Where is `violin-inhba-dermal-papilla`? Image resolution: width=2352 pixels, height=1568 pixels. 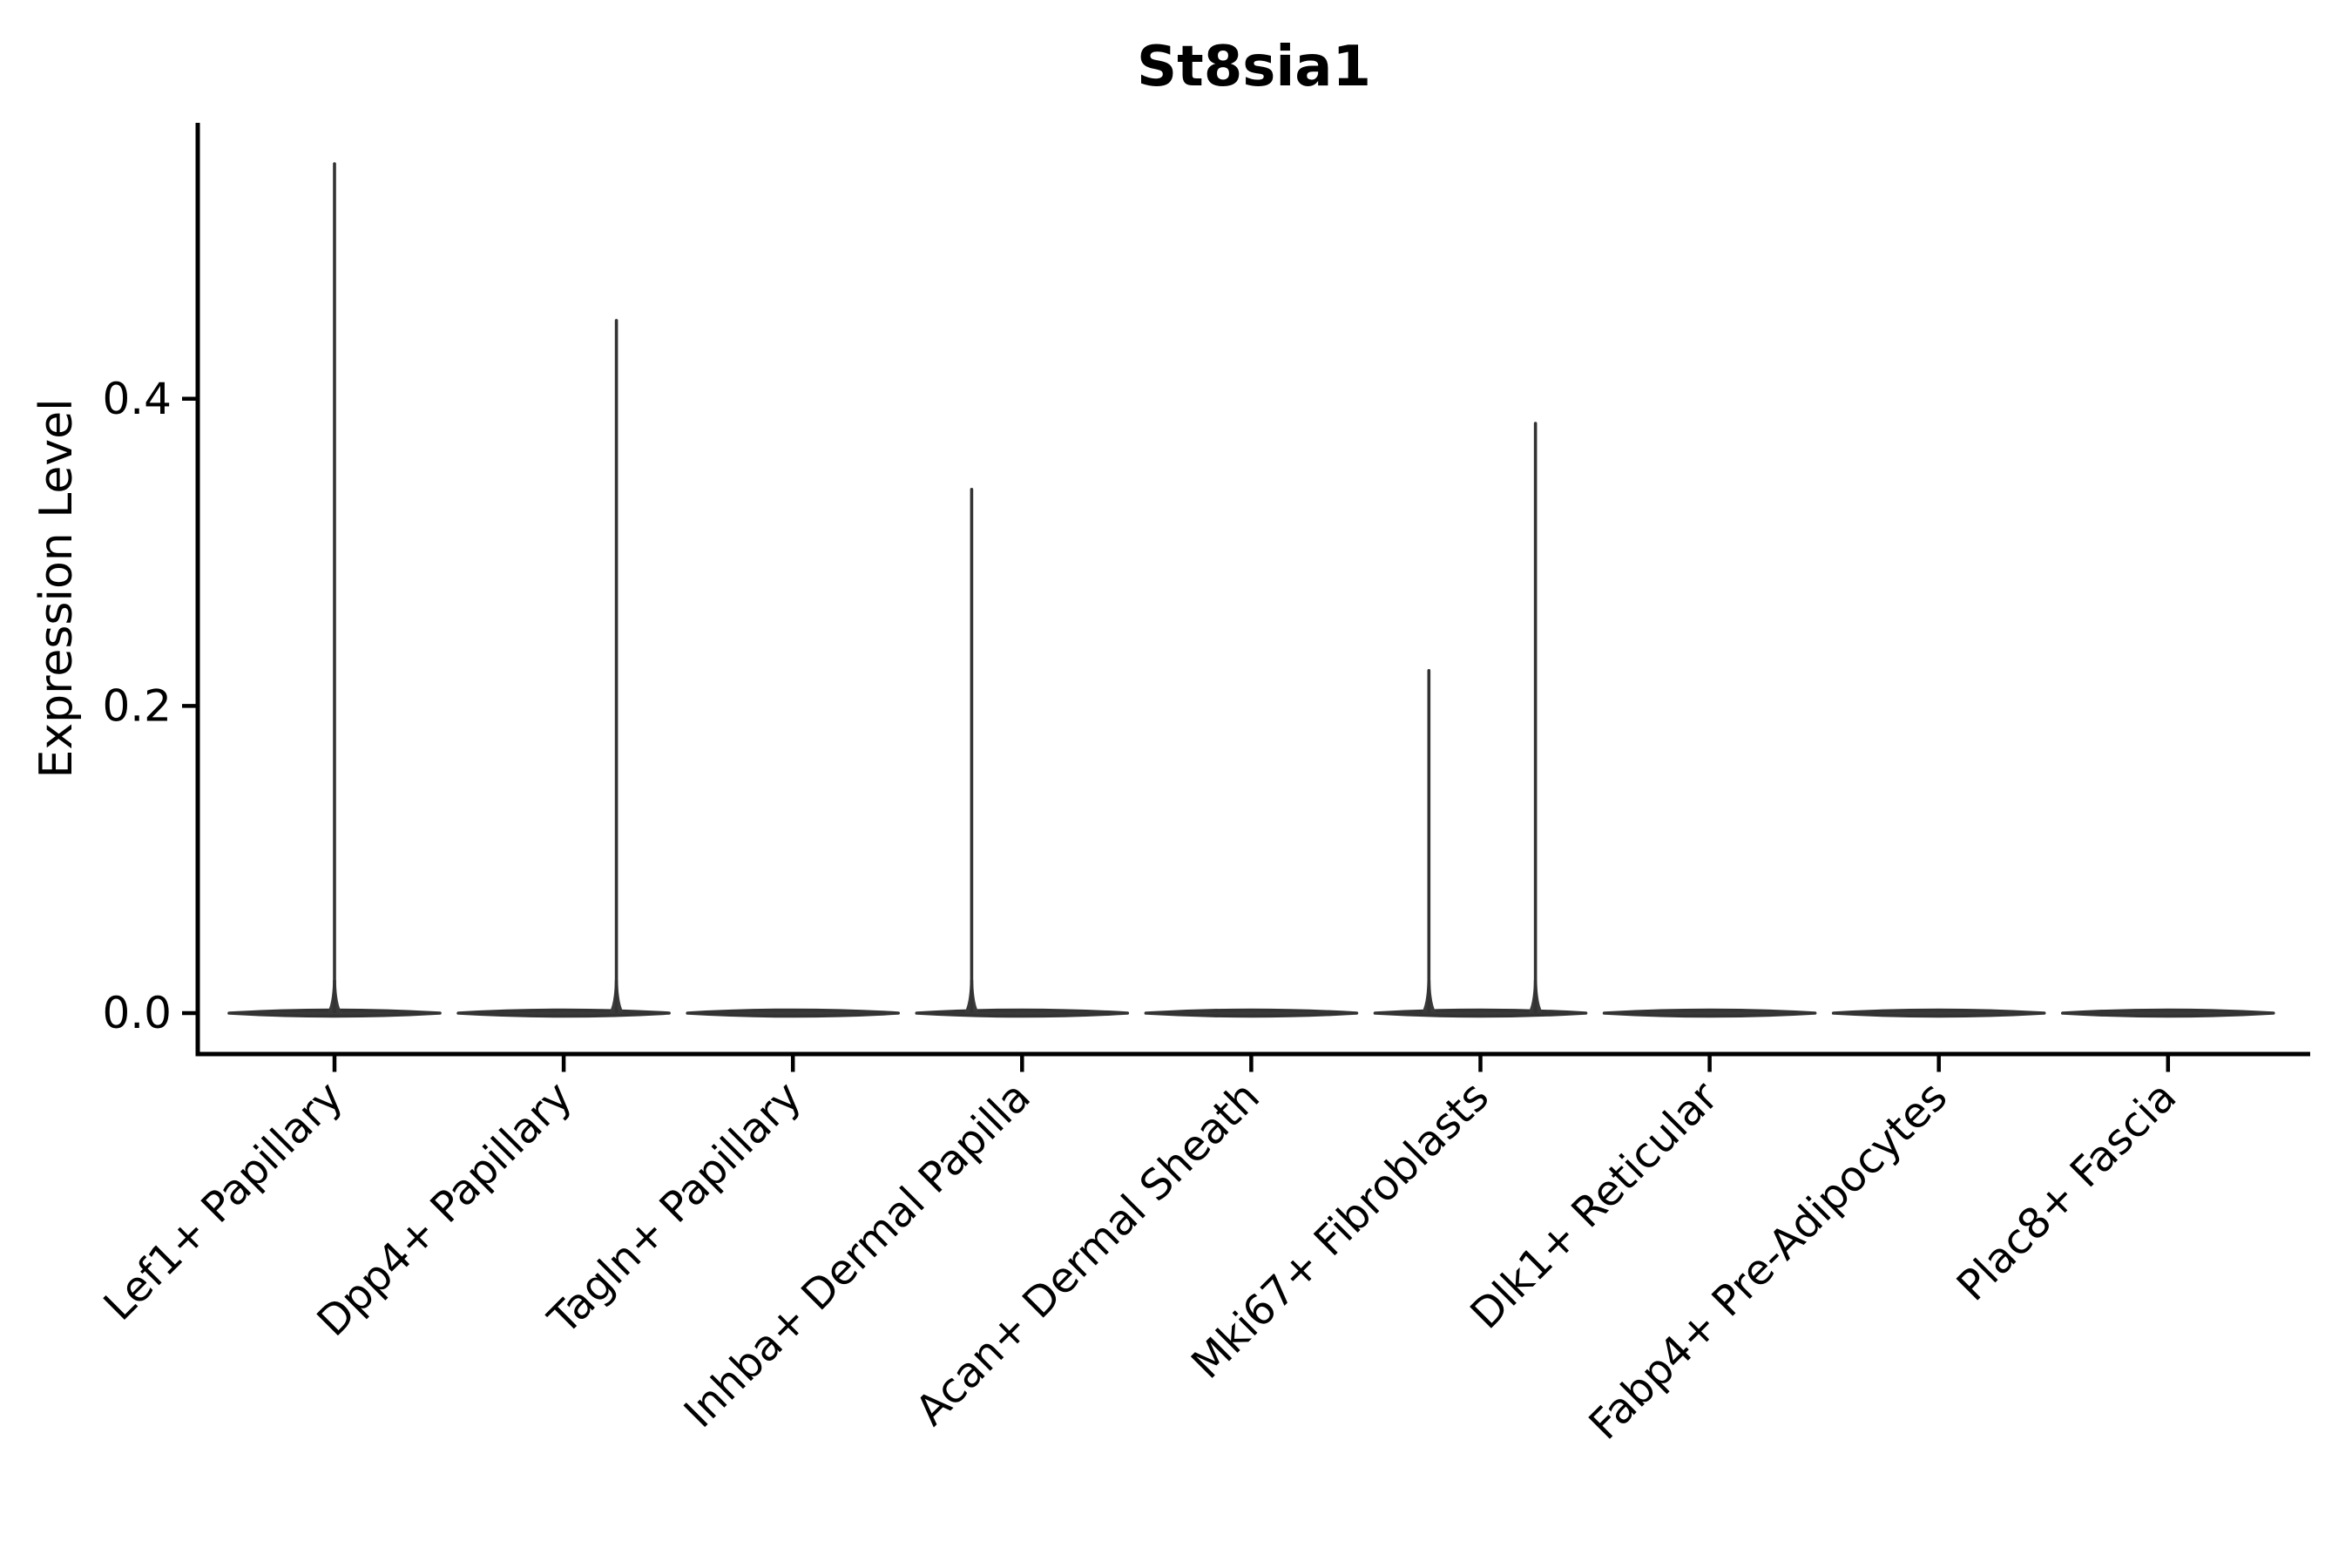
violin-inhba-dermal-papilla is located at coordinates (1023, 753).